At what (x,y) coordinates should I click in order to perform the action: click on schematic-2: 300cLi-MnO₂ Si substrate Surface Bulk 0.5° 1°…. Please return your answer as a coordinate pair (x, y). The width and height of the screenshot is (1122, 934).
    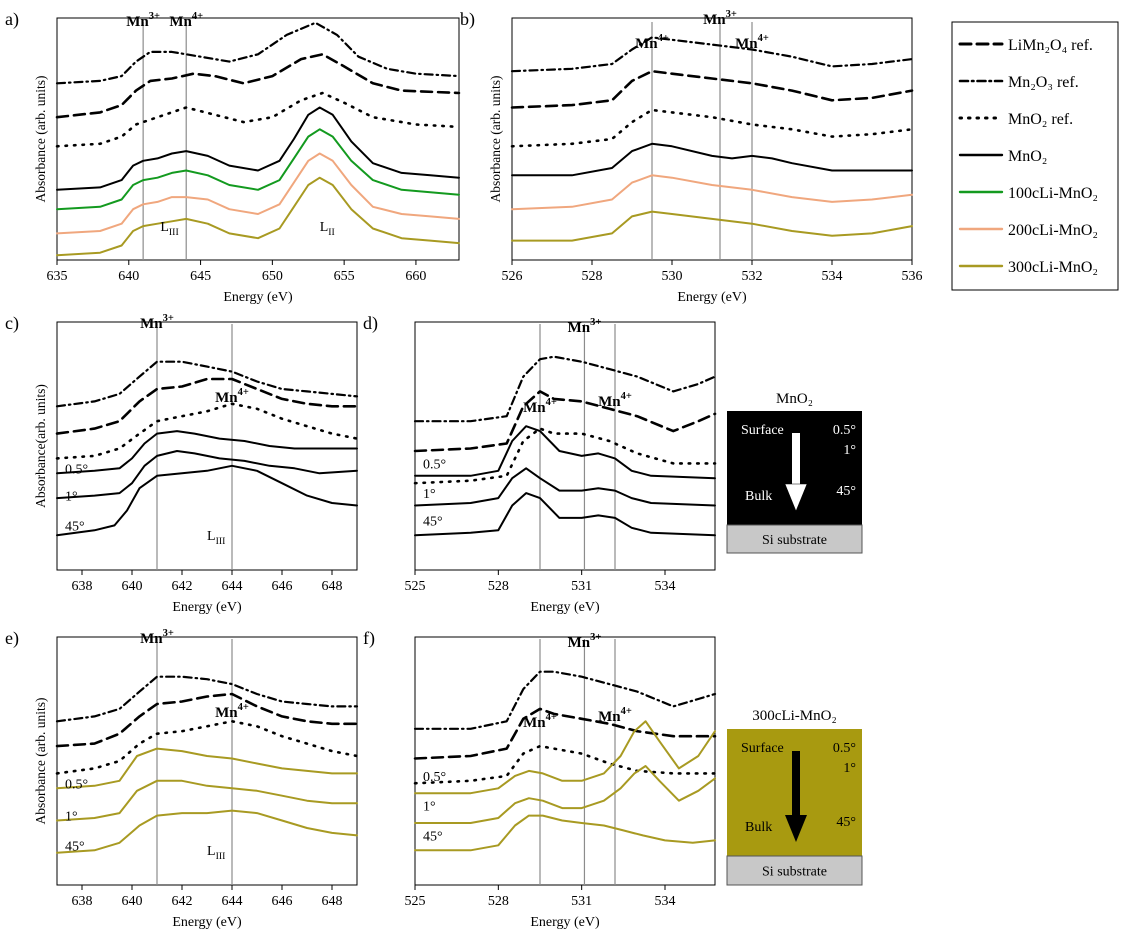
    Looking at the image, I should click on (794, 797).